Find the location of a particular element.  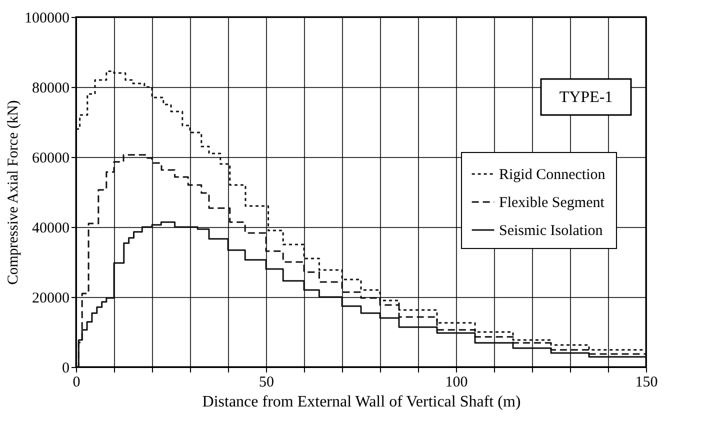

x-tick-label: 100 is located at coordinates (456, 382).